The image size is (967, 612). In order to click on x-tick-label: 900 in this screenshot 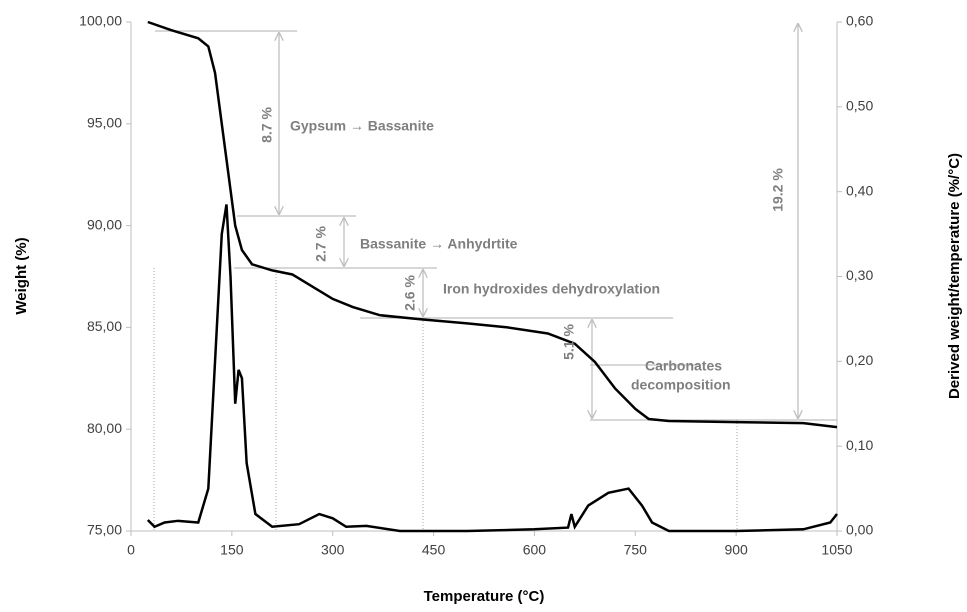, I will do `click(736, 550)`.